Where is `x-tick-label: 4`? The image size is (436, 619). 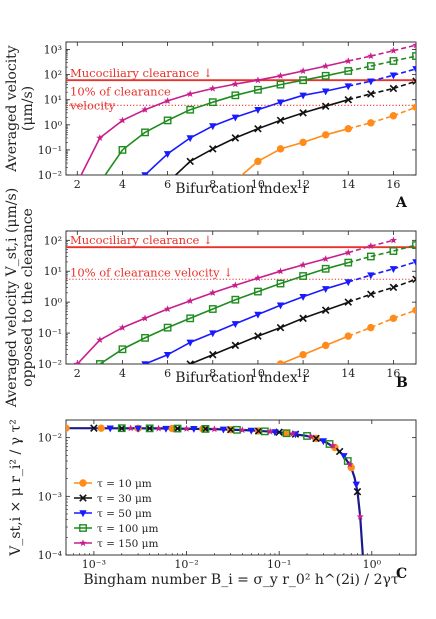 x-tick-label: 4 is located at coordinates (122, 373).